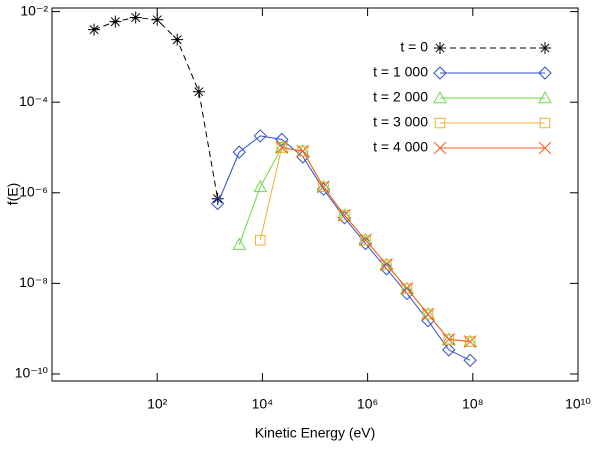 This screenshot has height=450, width=600. Describe the element at coordinates (33, 282) in the screenshot. I see `y-tick-label: 10⁻⁸` at that location.